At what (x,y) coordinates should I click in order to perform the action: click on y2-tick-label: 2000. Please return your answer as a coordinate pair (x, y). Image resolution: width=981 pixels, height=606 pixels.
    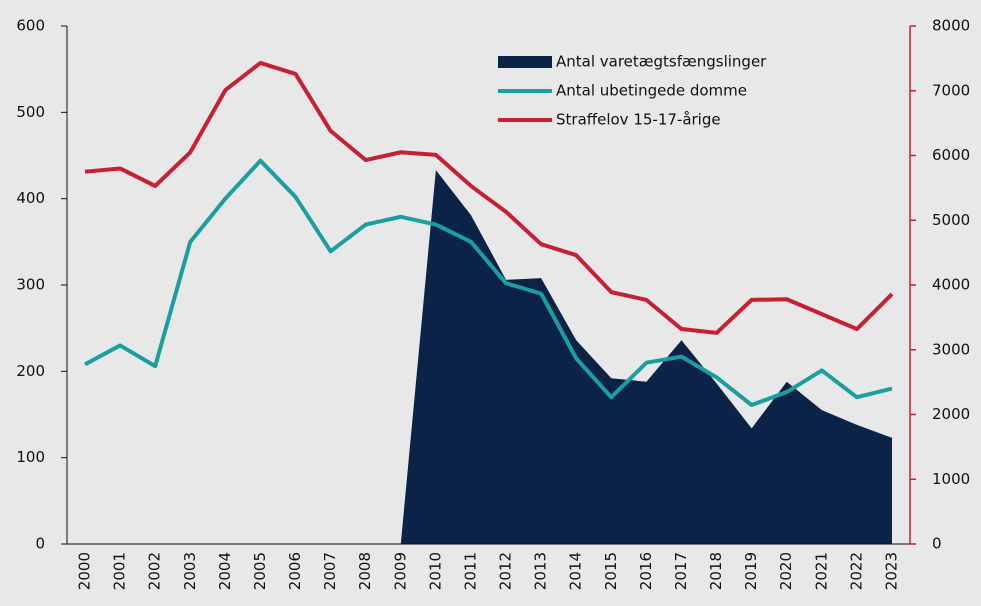
    Looking at the image, I should click on (951, 414).